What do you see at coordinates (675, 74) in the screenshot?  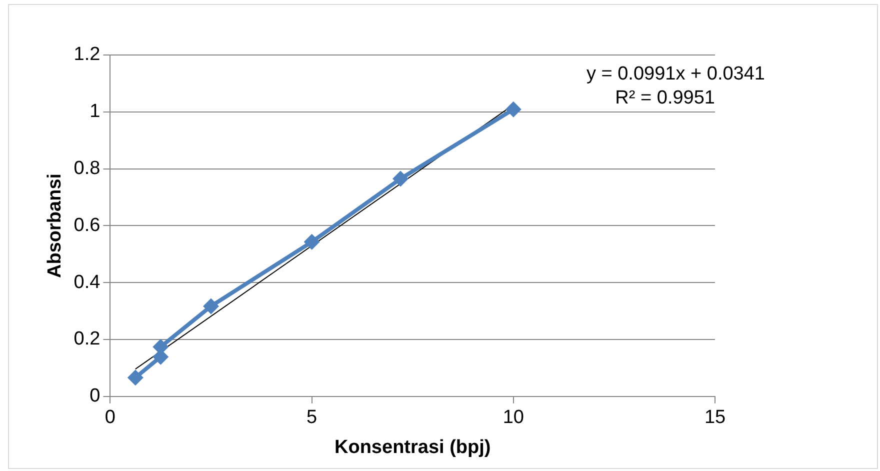 I see `annotation: y = 0.0991x + 0.0341` at bounding box center [675, 74].